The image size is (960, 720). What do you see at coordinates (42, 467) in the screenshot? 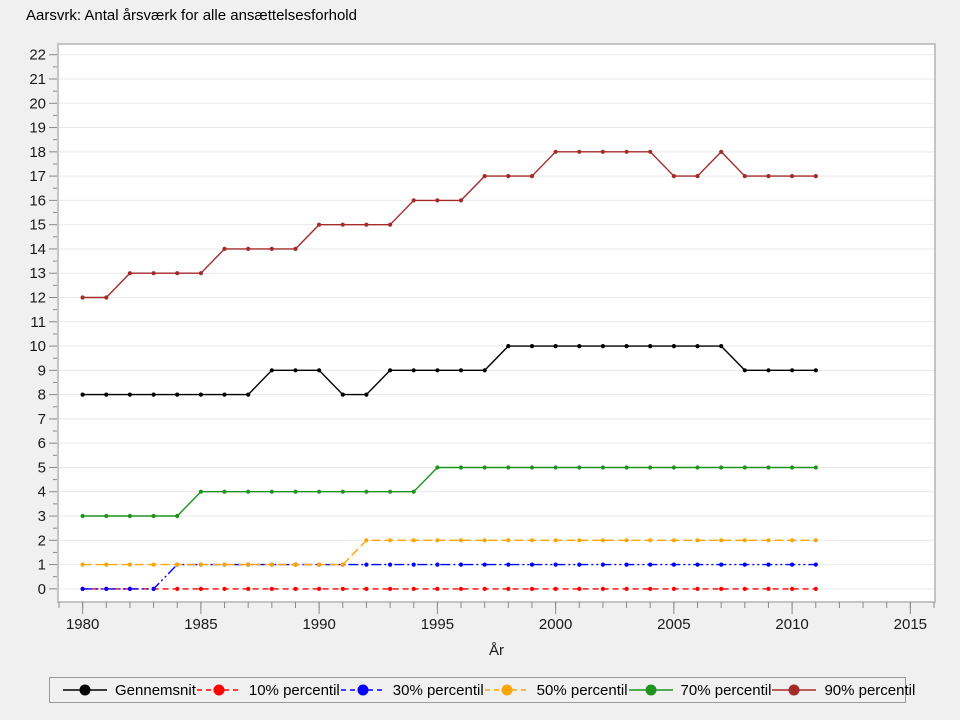
I see `y-tick-label: 5` at bounding box center [42, 467].